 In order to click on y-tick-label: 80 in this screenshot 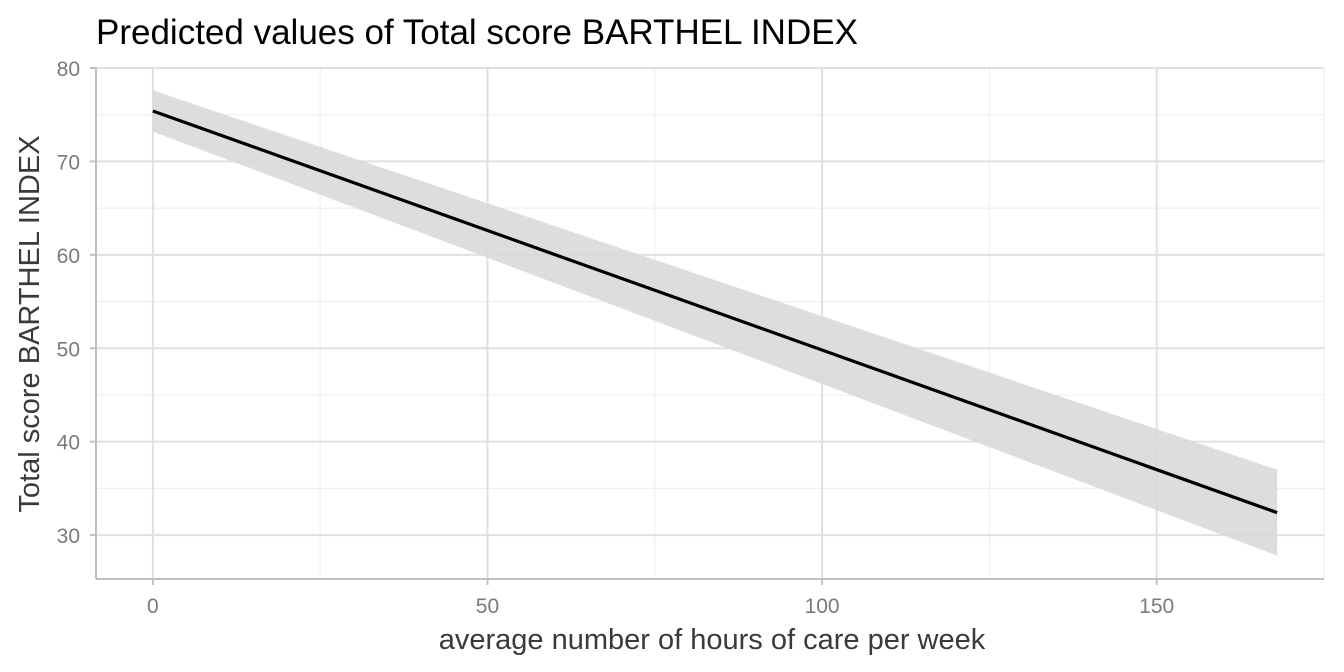, I will do `click(68, 69)`.